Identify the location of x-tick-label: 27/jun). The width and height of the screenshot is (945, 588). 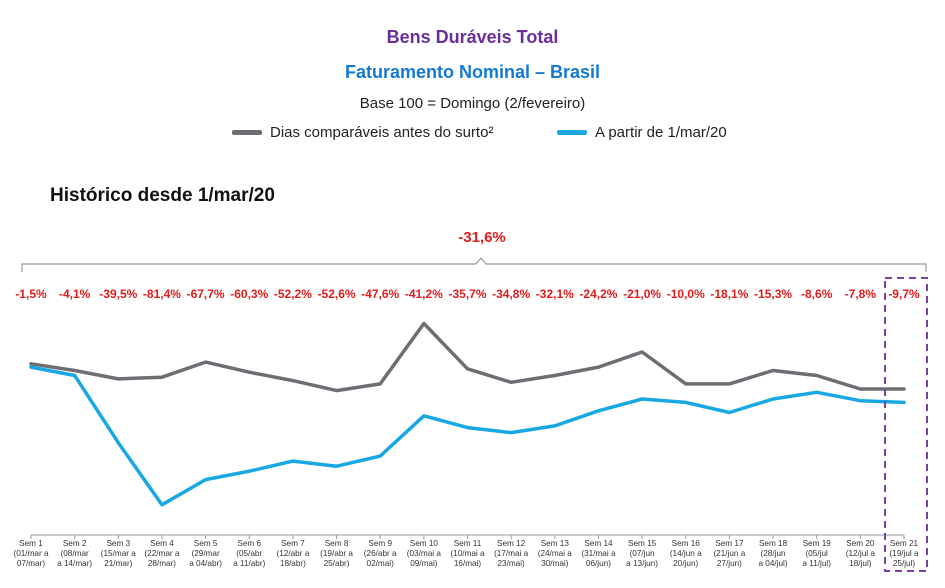
(729, 563).